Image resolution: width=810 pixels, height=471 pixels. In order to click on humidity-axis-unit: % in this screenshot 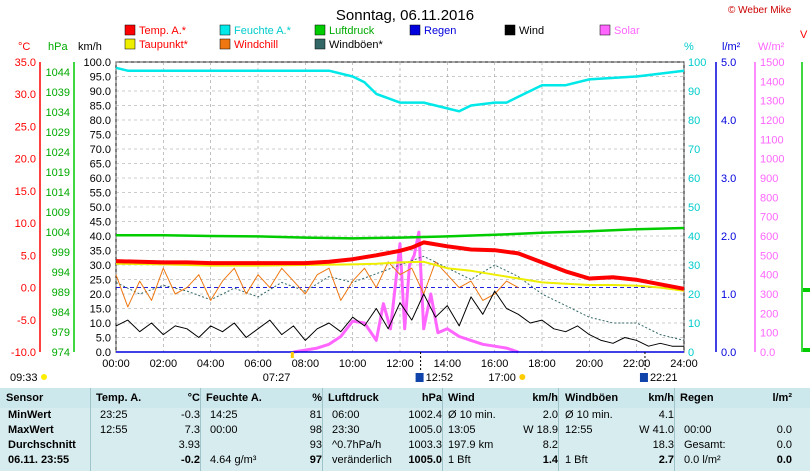, I will do `click(689, 47)`.